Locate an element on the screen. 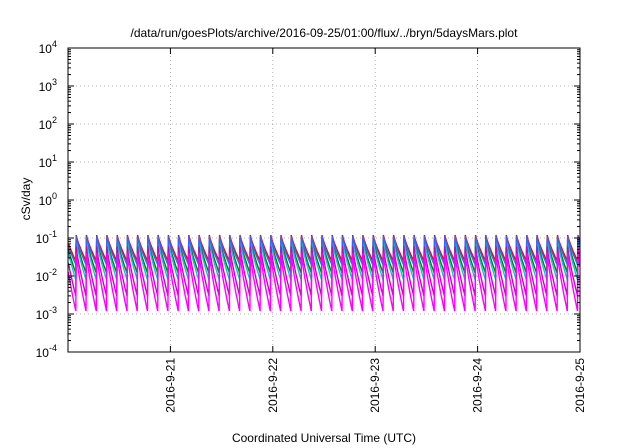 Image resolution: width=640 pixels, height=448 pixels. y-tick-label: 10⁻³ is located at coordinates (46, 313).